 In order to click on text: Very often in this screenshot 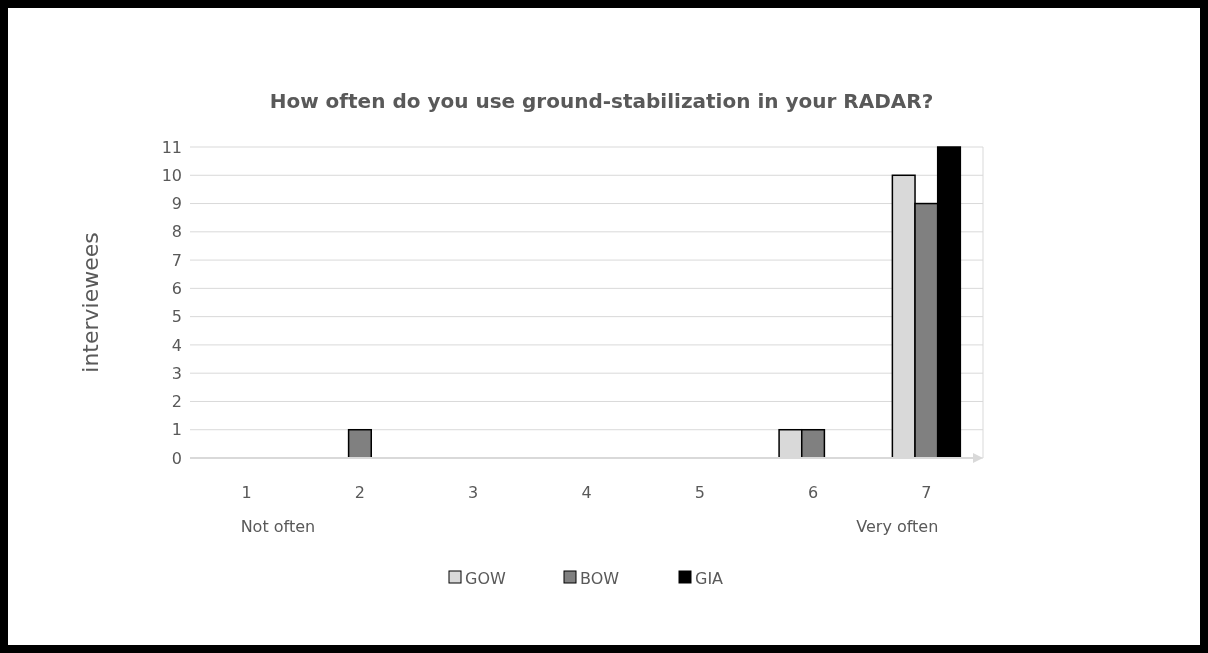, I will do `click(897, 526)`.